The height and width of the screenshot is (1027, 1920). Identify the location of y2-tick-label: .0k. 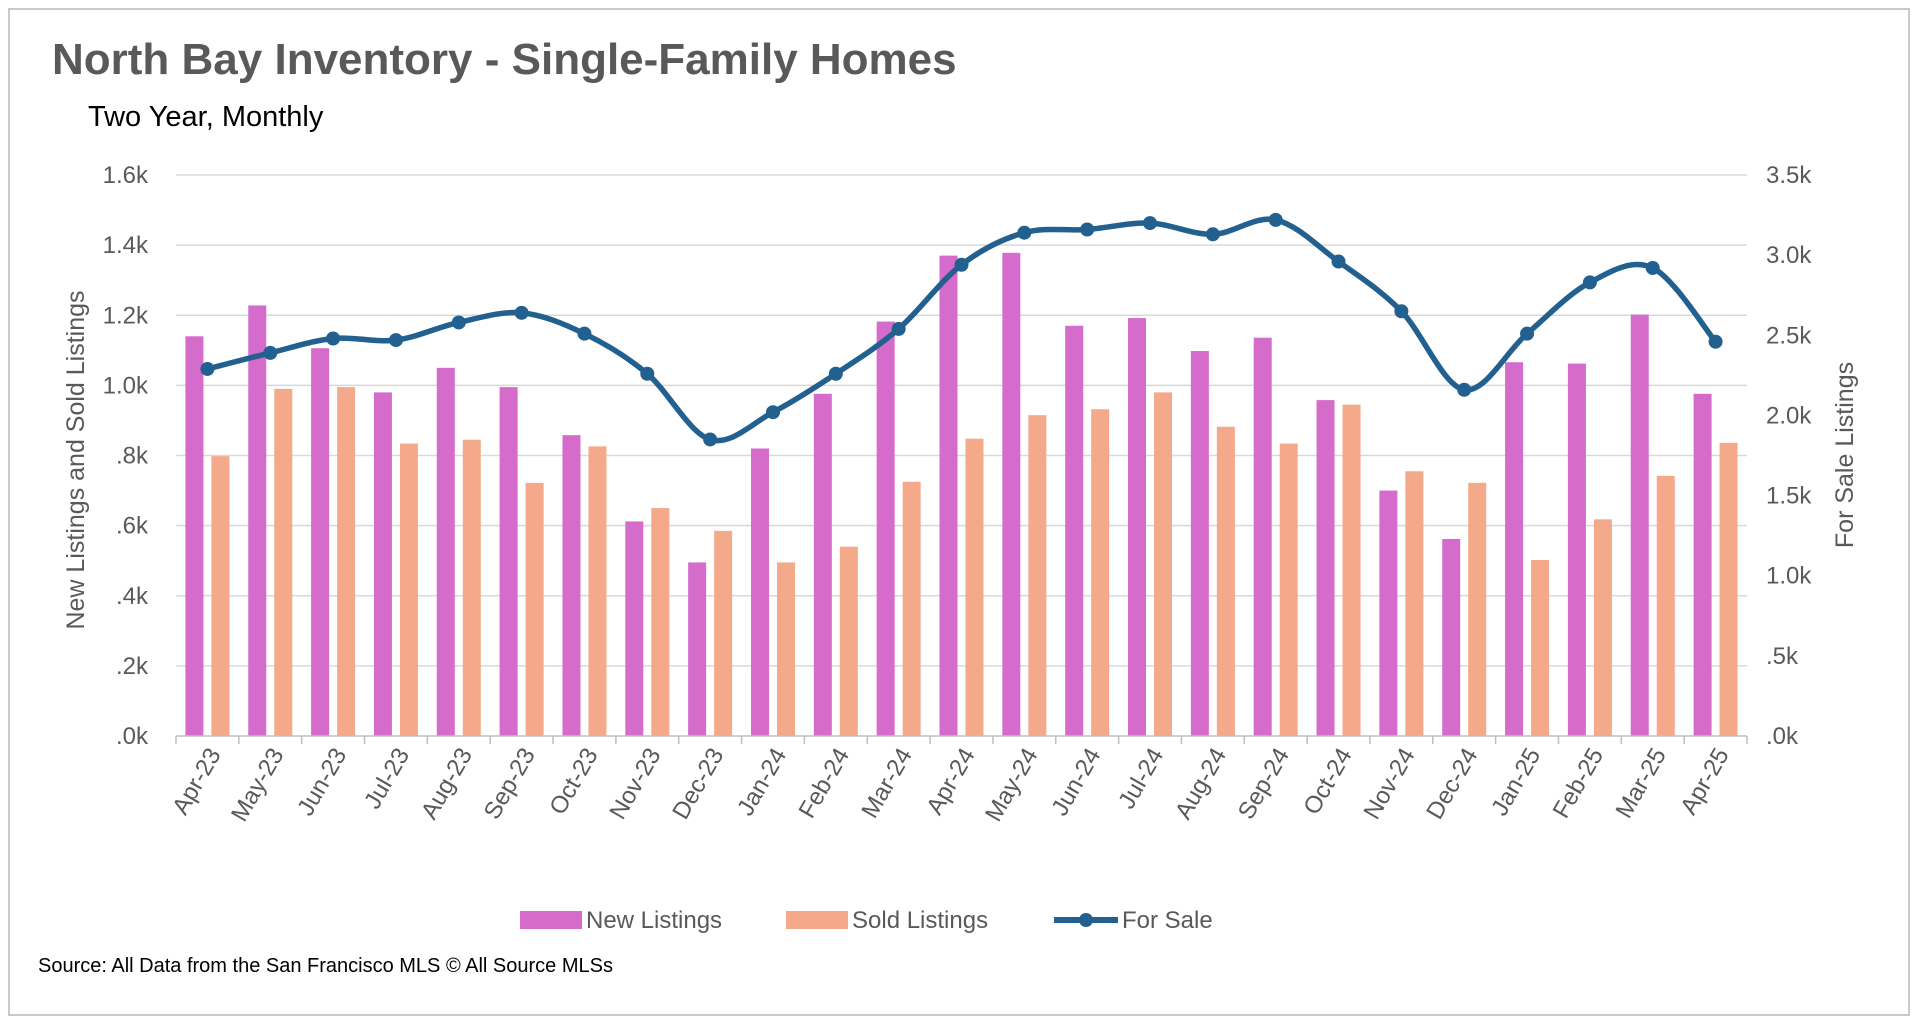
(1782, 736).